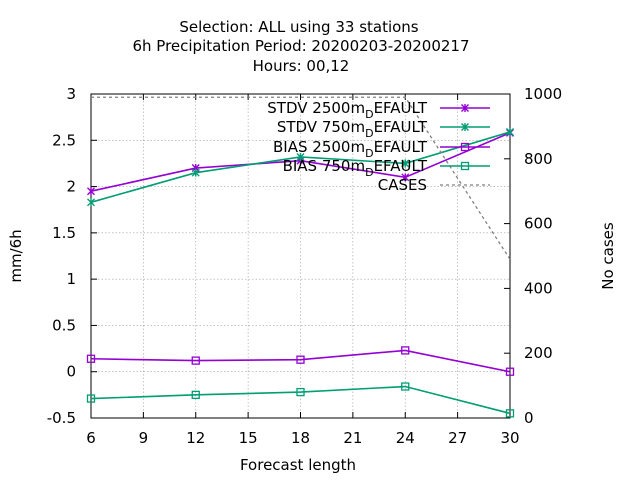  I want to click on legend-label-name: CASES, so click(402, 185).